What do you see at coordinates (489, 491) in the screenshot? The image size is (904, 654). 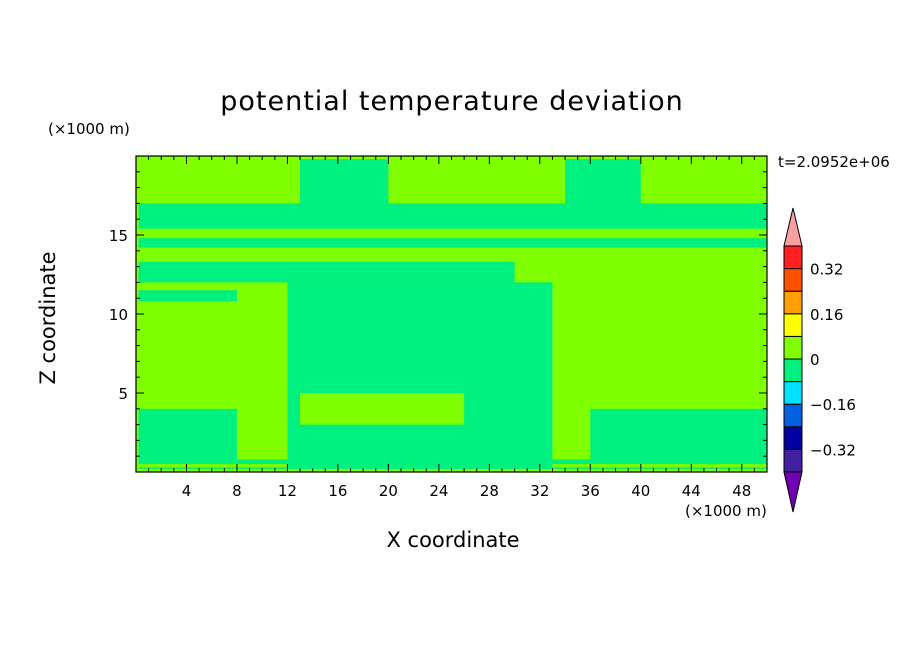 I see `x-tick-label: 28` at bounding box center [489, 491].